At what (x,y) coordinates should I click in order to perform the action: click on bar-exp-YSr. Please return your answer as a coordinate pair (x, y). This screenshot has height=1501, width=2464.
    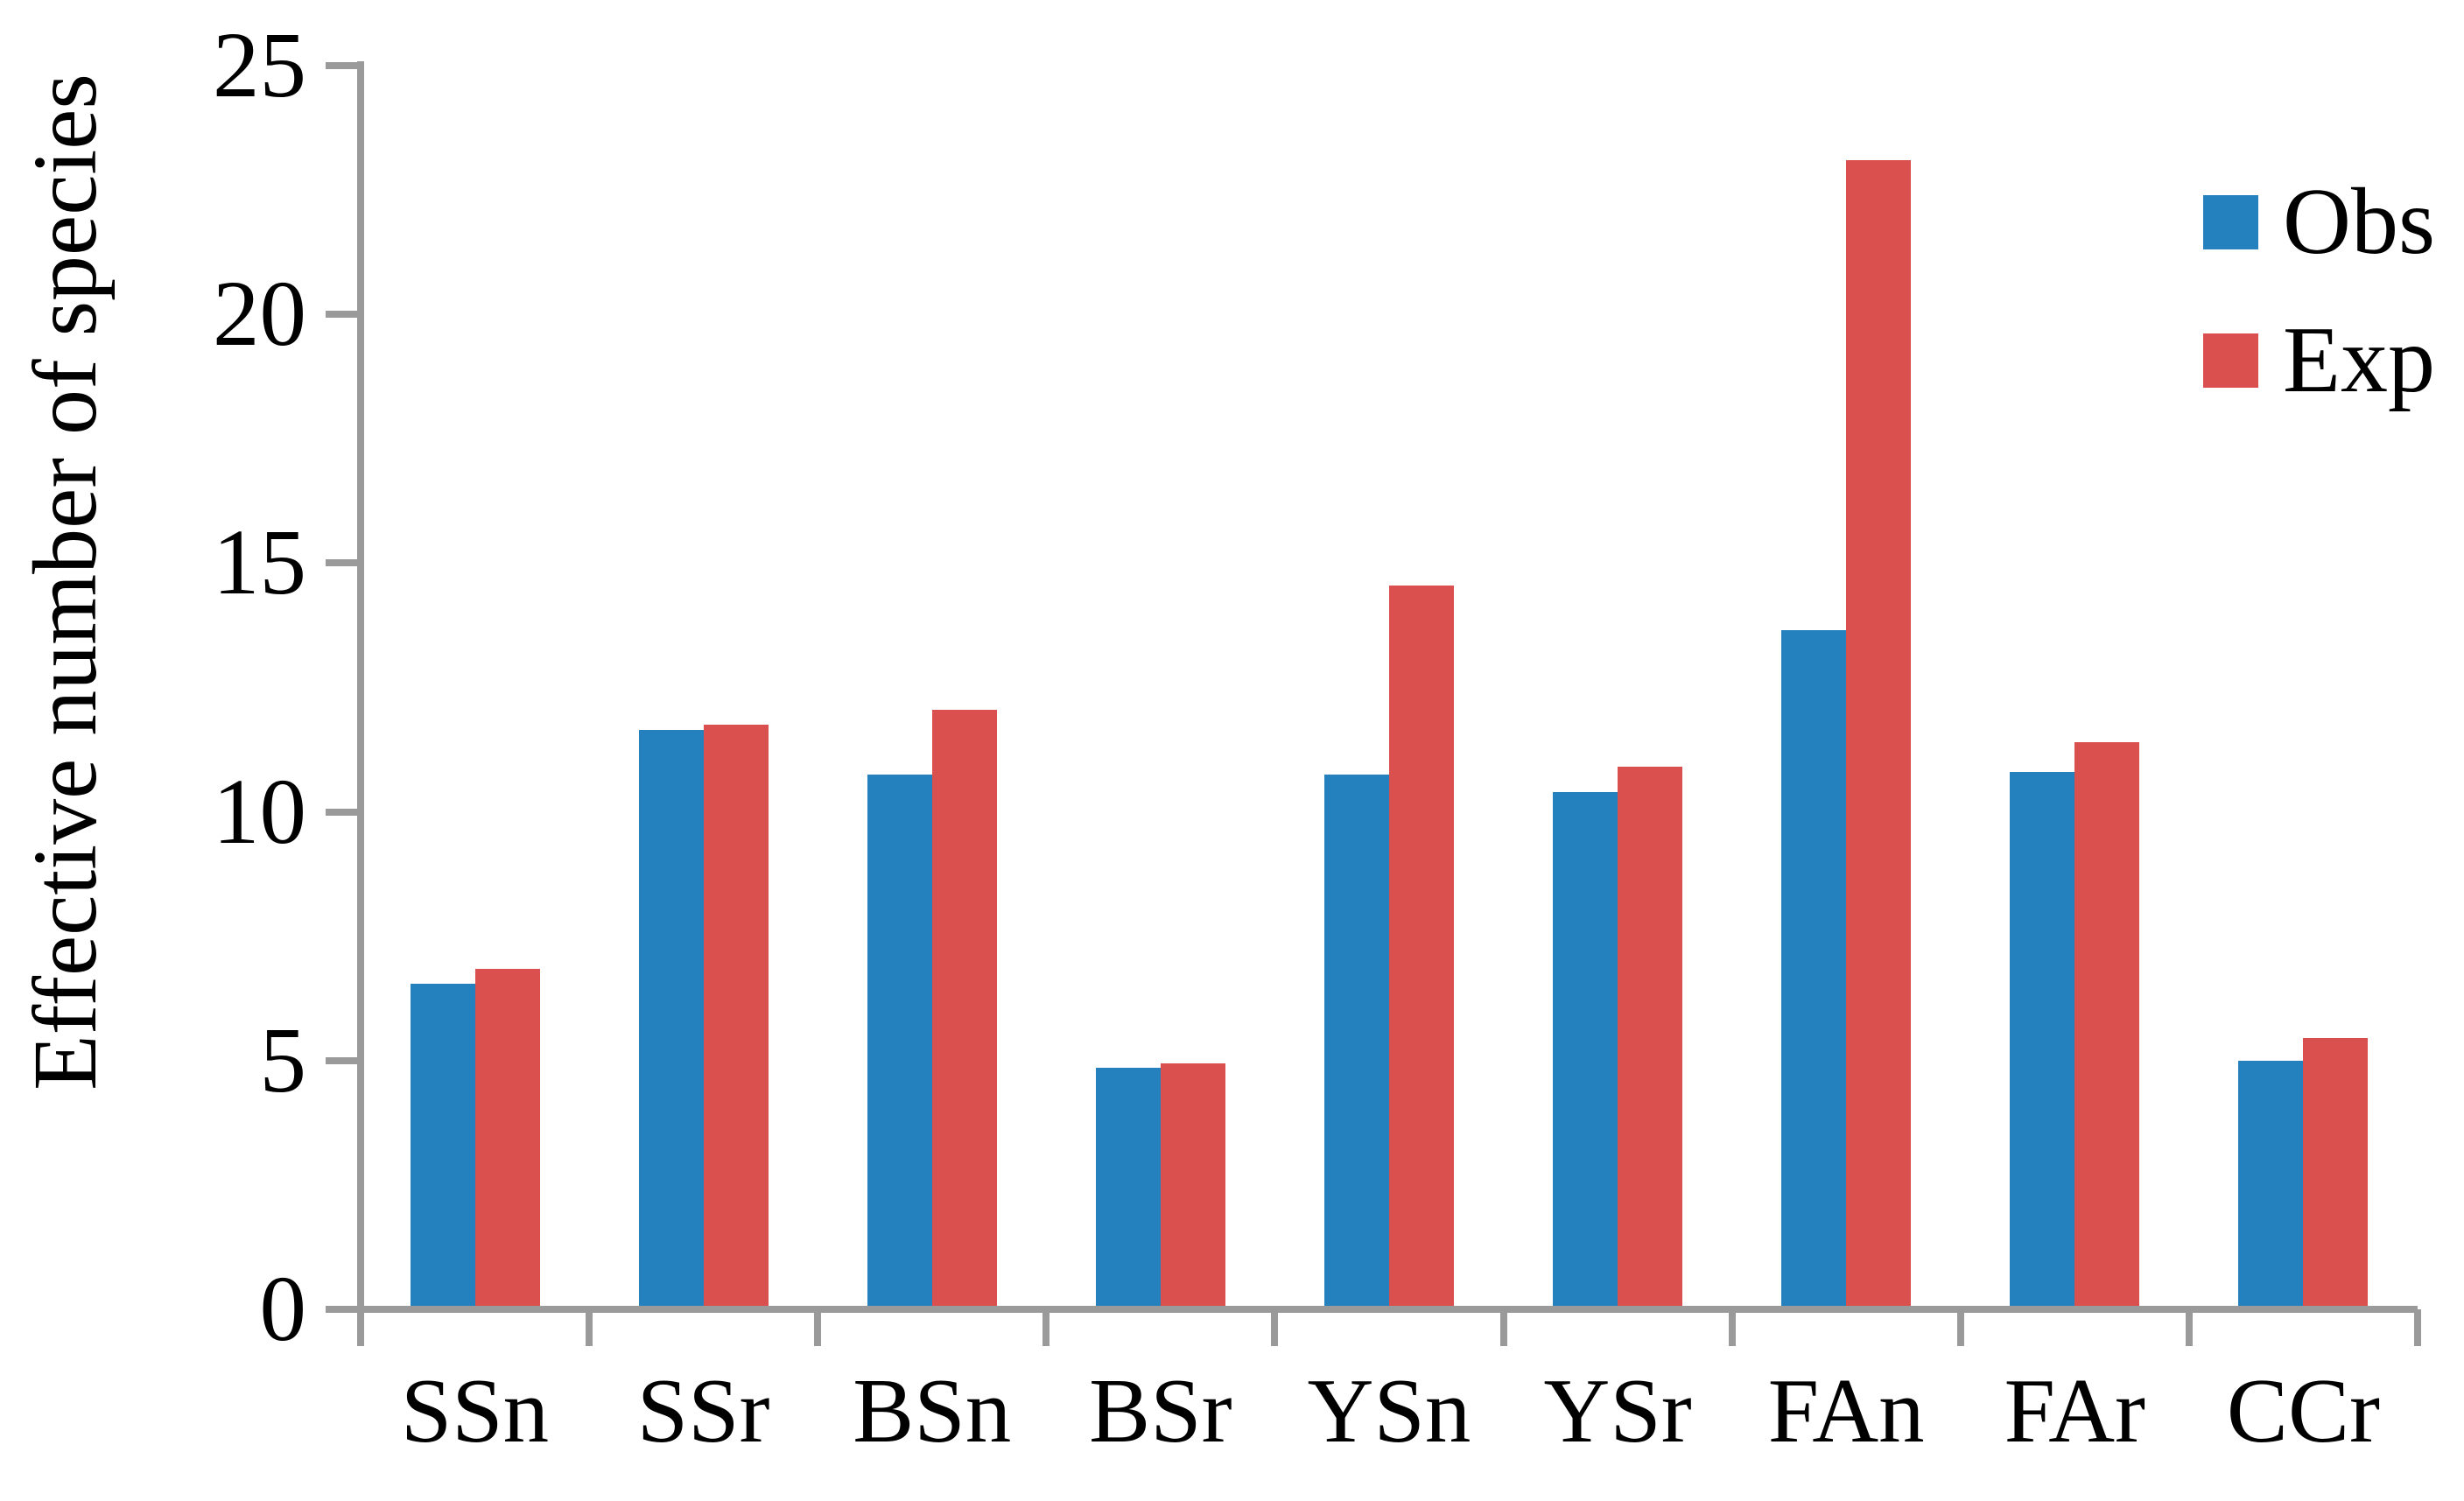
    Looking at the image, I should click on (1651, 1038).